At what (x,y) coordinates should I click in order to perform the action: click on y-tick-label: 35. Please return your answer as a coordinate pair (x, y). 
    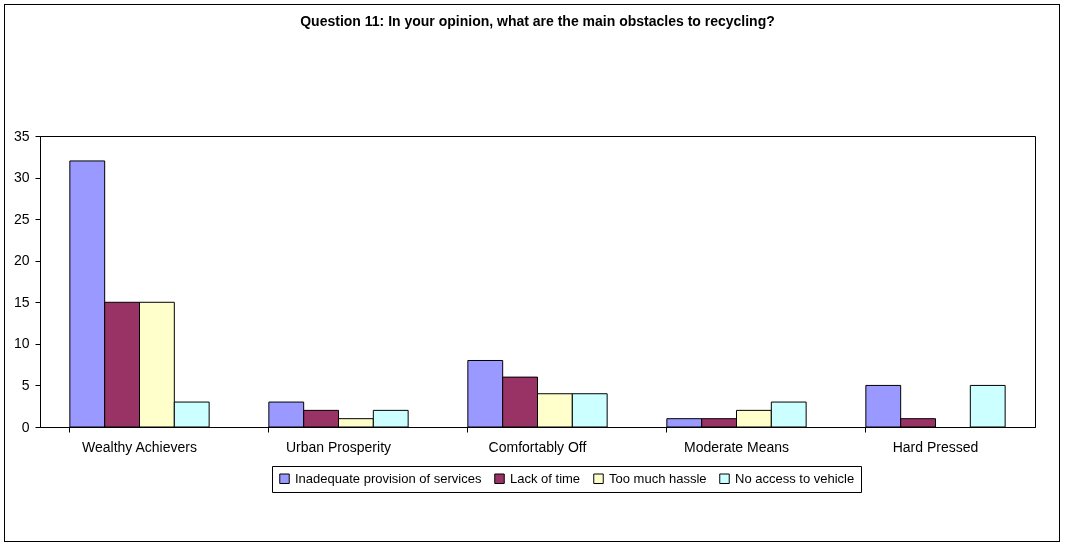
    Looking at the image, I should click on (21, 135).